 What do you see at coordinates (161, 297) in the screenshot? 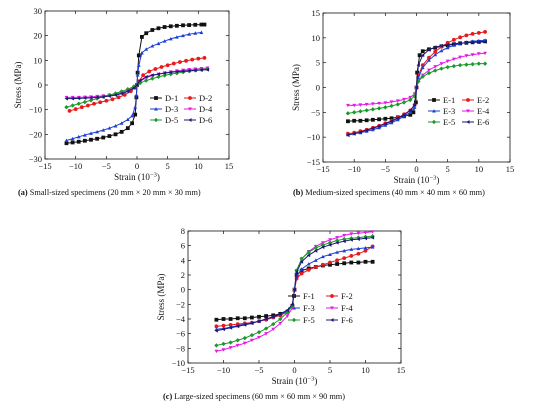
I see `y-axis-title: Stress (MPa)` at bounding box center [161, 297].